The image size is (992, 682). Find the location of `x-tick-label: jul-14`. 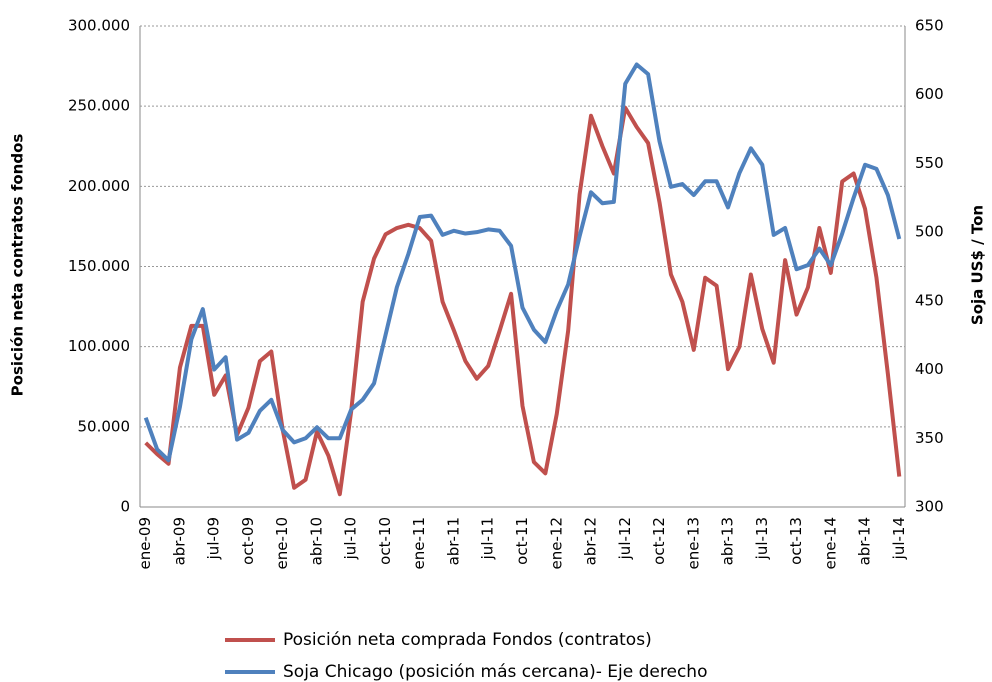

x-tick-label: jul-14 is located at coordinates (899, 538).